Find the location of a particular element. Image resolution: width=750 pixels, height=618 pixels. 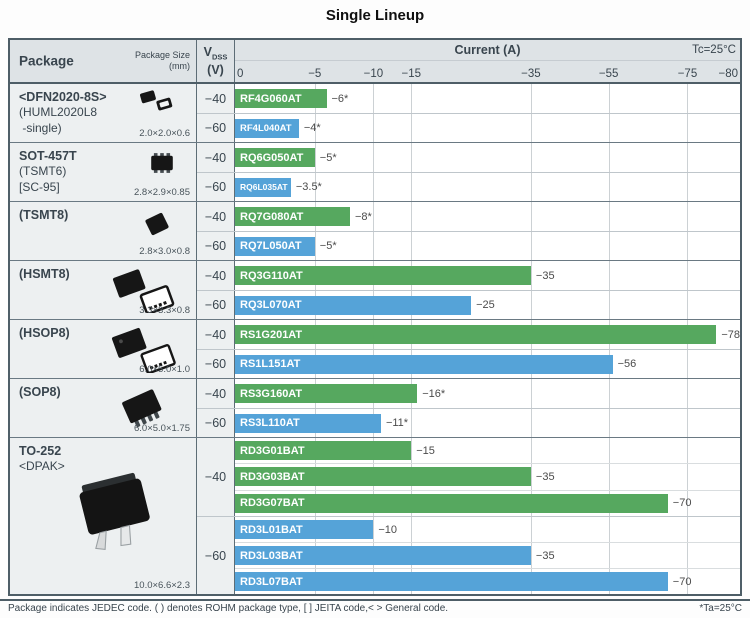

bar-row: RS1G201AT −78 is located at coordinates (487, 334).